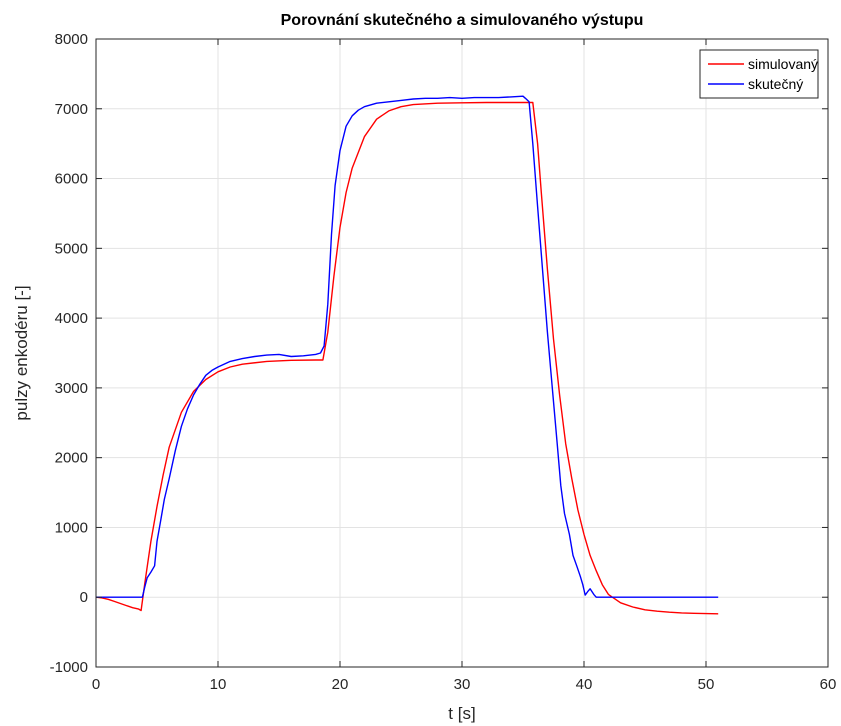 Image resolution: width=841 pixels, height=726 pixels. Describe the element at coordinates (71, 248) in the screenshot. I see `y-tick-label: 5000` at that location.